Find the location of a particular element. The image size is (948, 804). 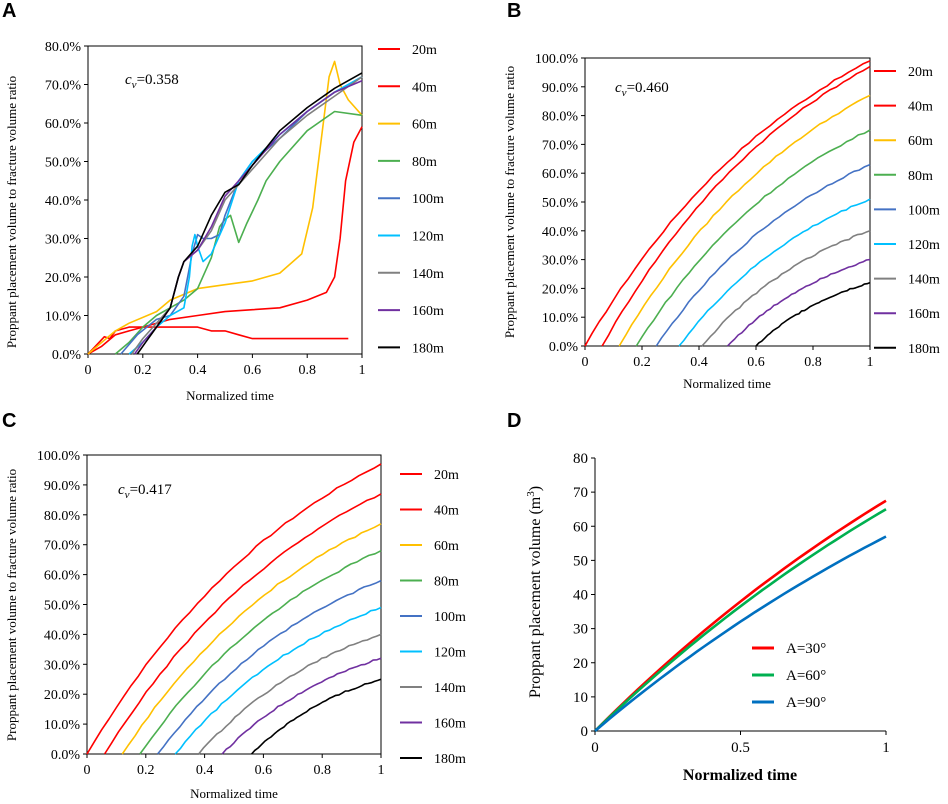

y-tick-label: 70.0% is located at coordinates (560, 145).